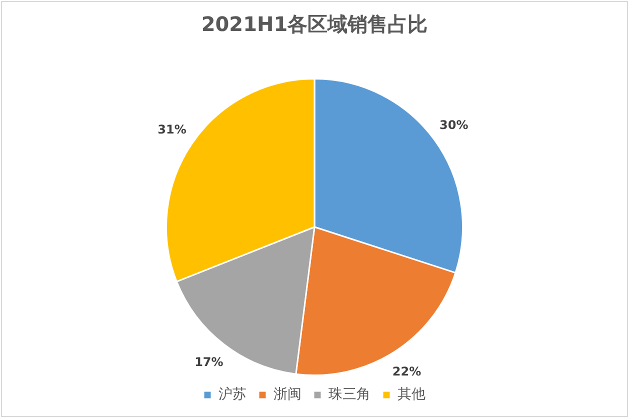  I want to click on data-label: 17%, so click(209, 362).